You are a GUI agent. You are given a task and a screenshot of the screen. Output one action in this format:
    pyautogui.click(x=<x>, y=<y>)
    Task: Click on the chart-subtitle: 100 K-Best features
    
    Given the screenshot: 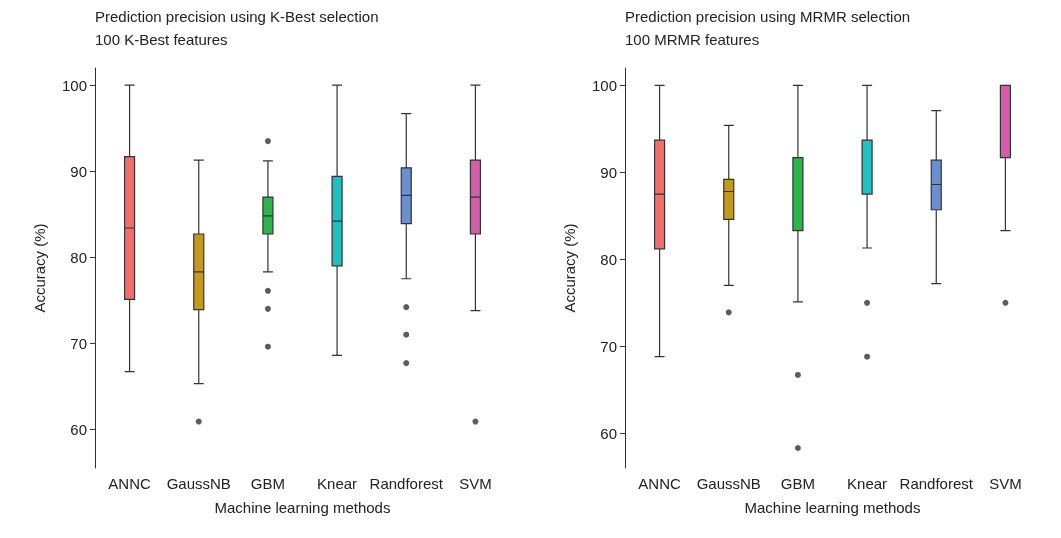 What is the action you would take?
    pyautogui.click(x=161, y=39)
    